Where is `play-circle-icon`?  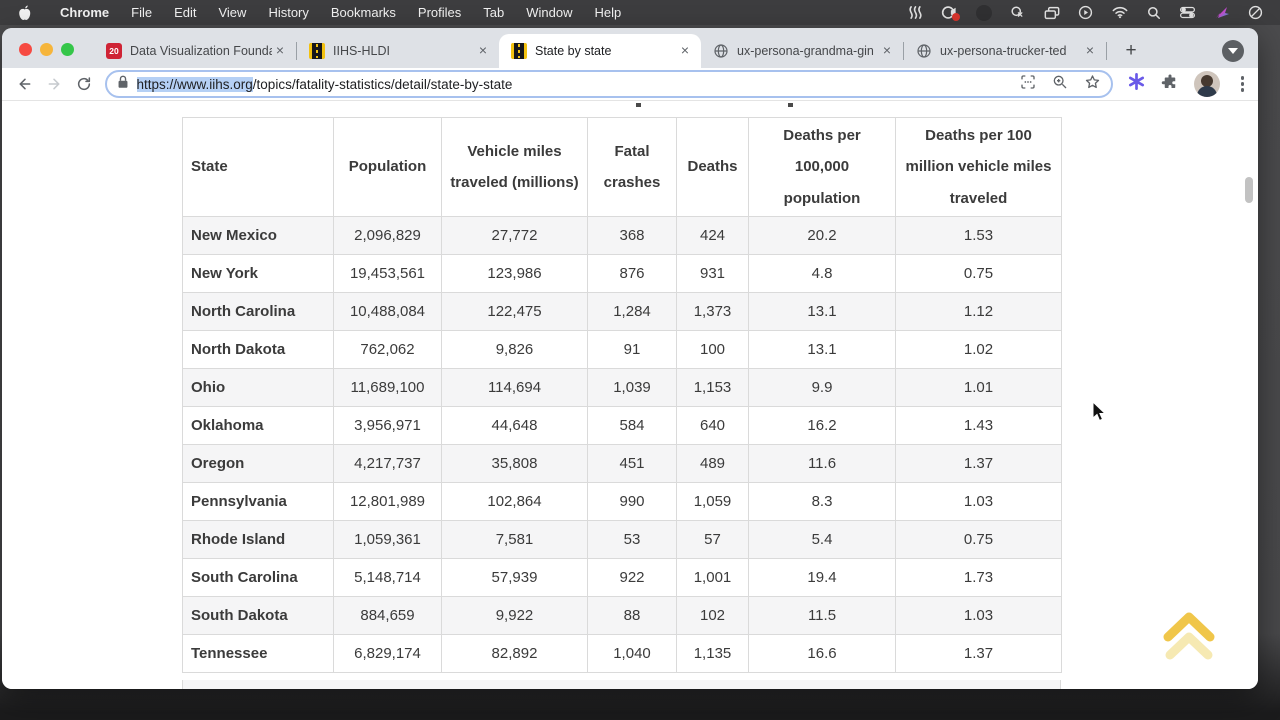
play-circle-icon is located at coordinates (1085, 12).